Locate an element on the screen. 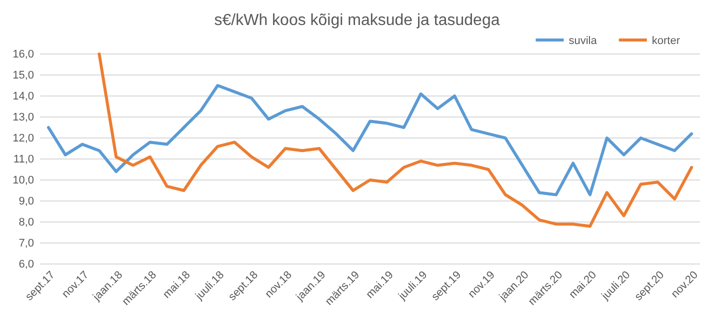 Image resolution: width=714 pixels, height=324 pixels. legend-label: suvila is located at coordinates (583, 41).